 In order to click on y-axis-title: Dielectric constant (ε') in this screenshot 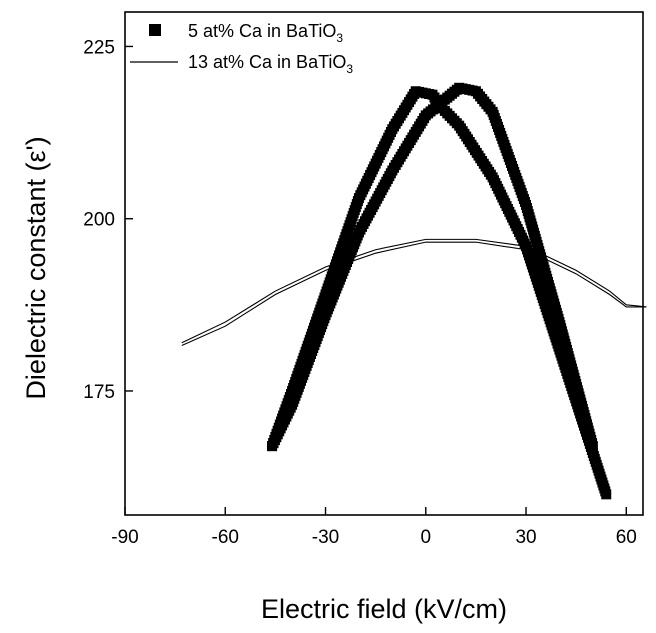, I will do `click(36, 267)`.